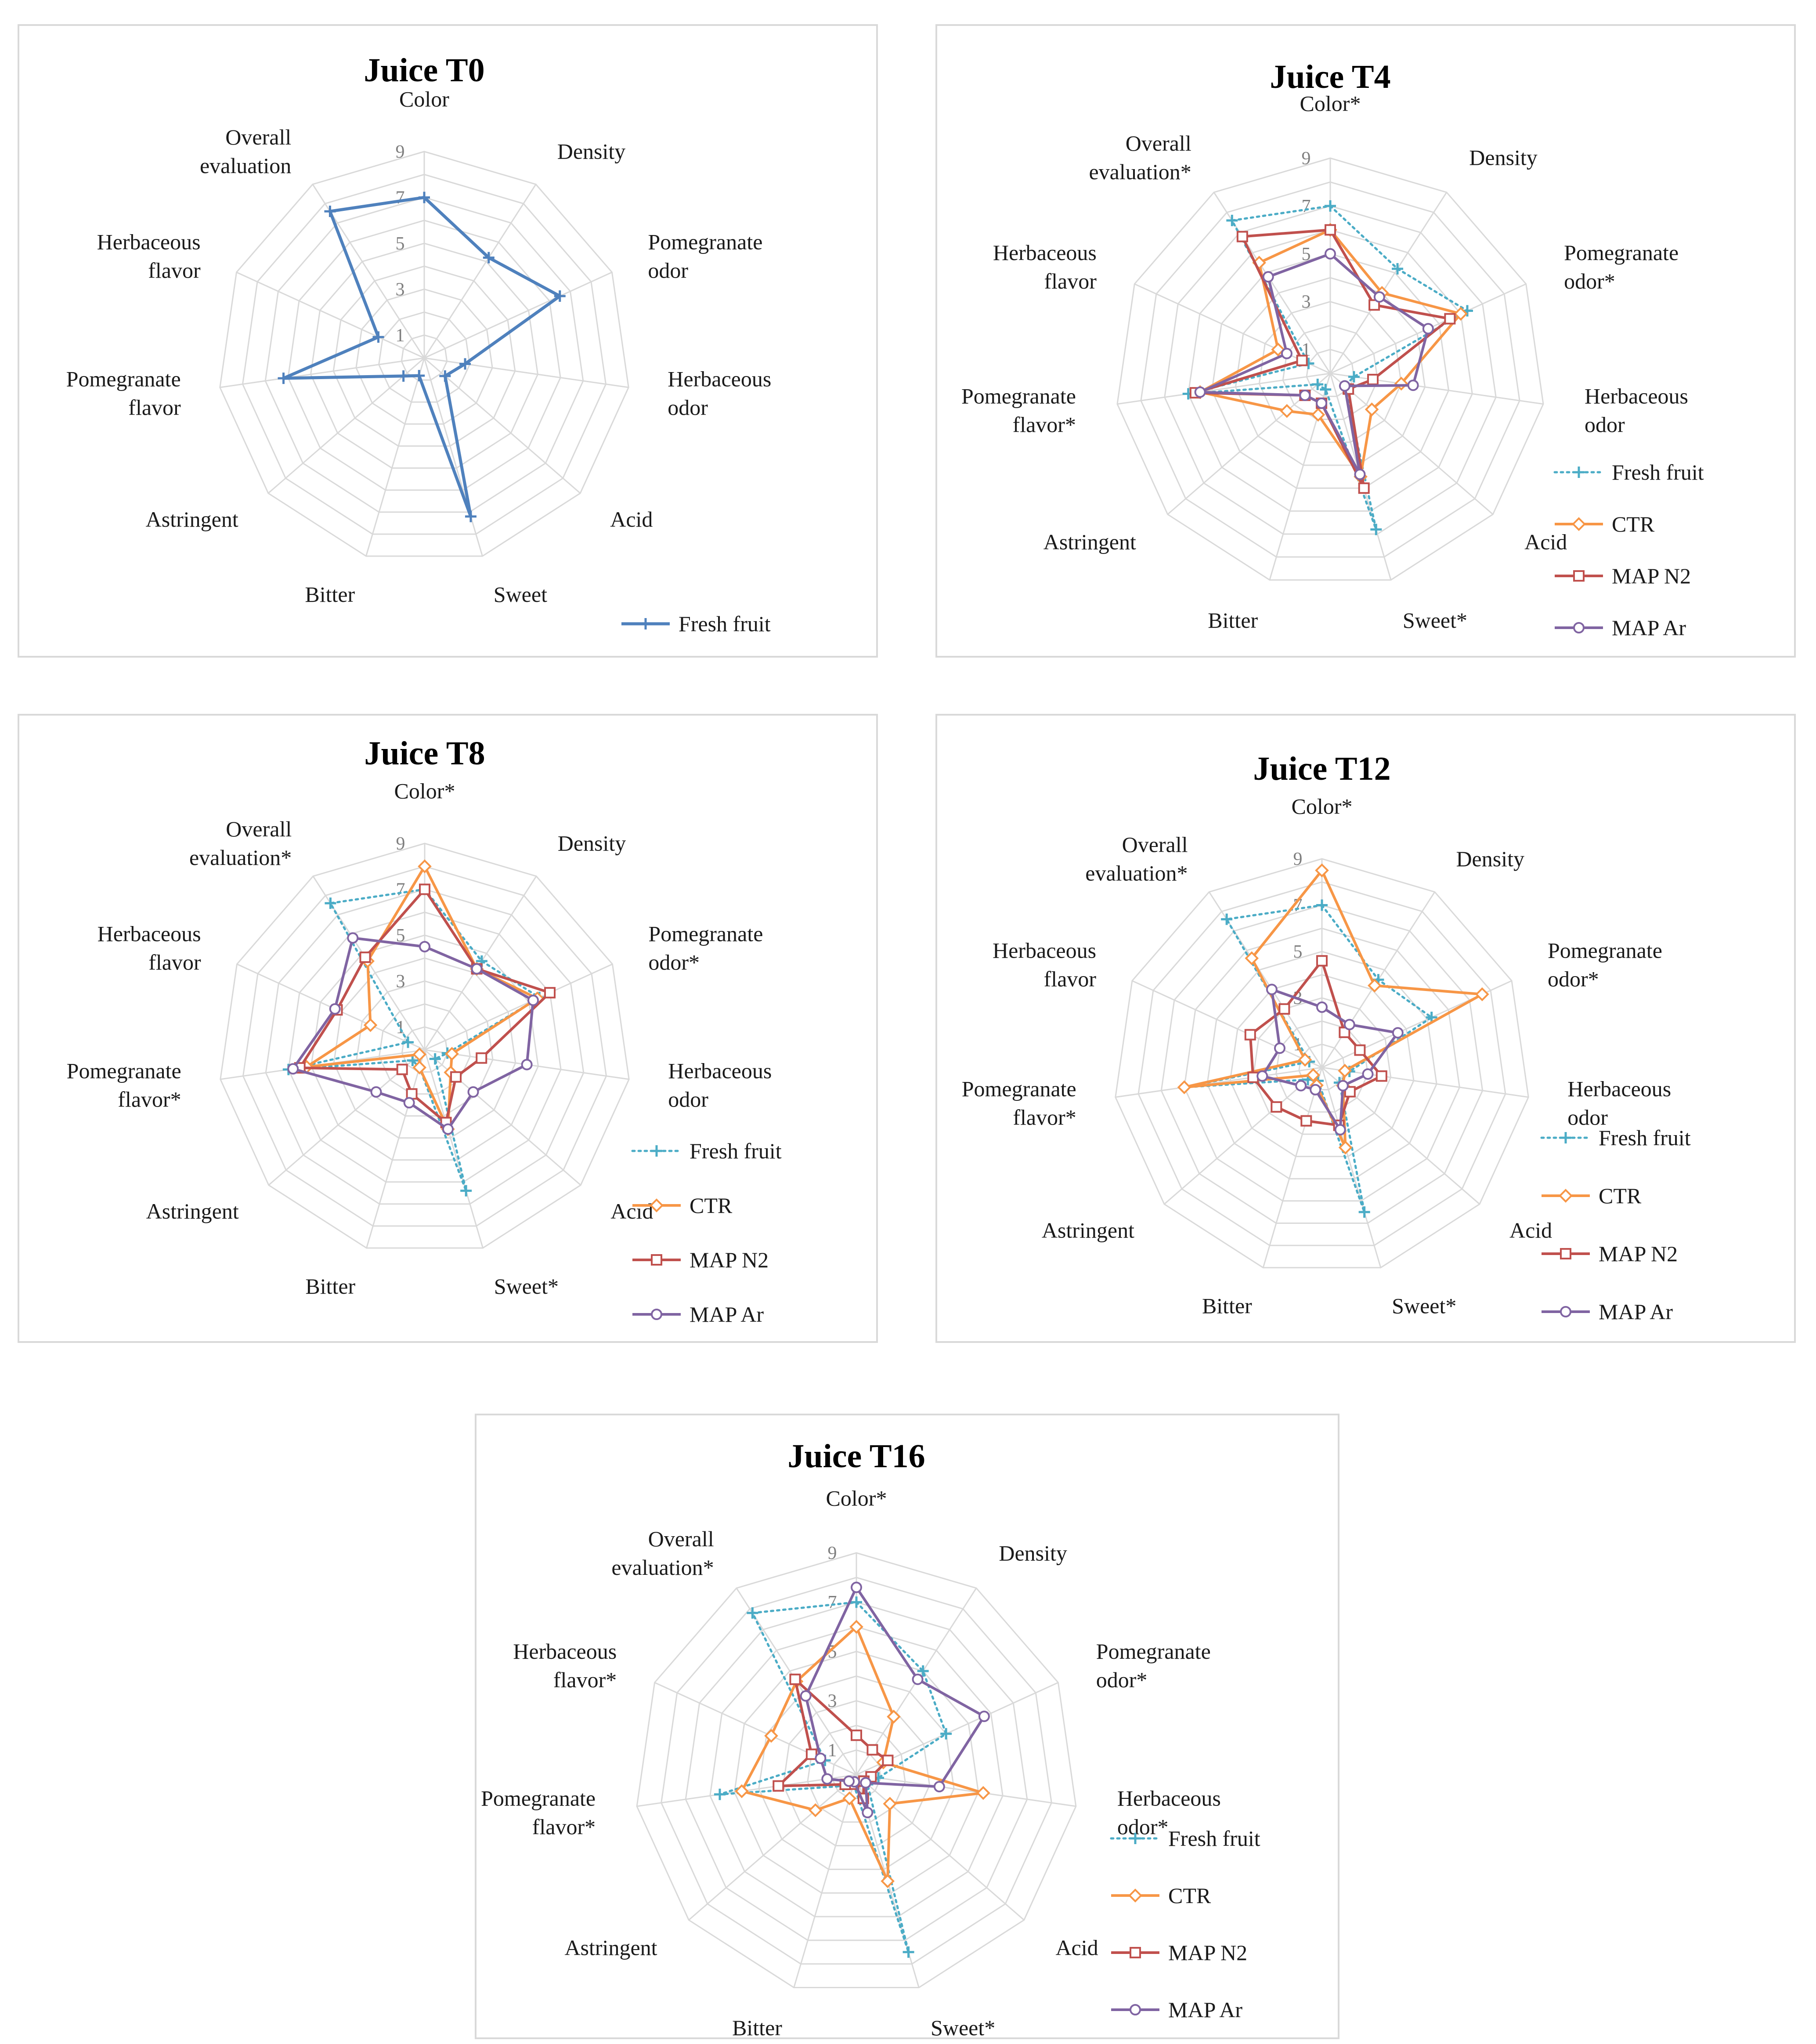 This screenshot has height=2044, width=1816. I want to click on tick-label: 7, so click(400, 198).